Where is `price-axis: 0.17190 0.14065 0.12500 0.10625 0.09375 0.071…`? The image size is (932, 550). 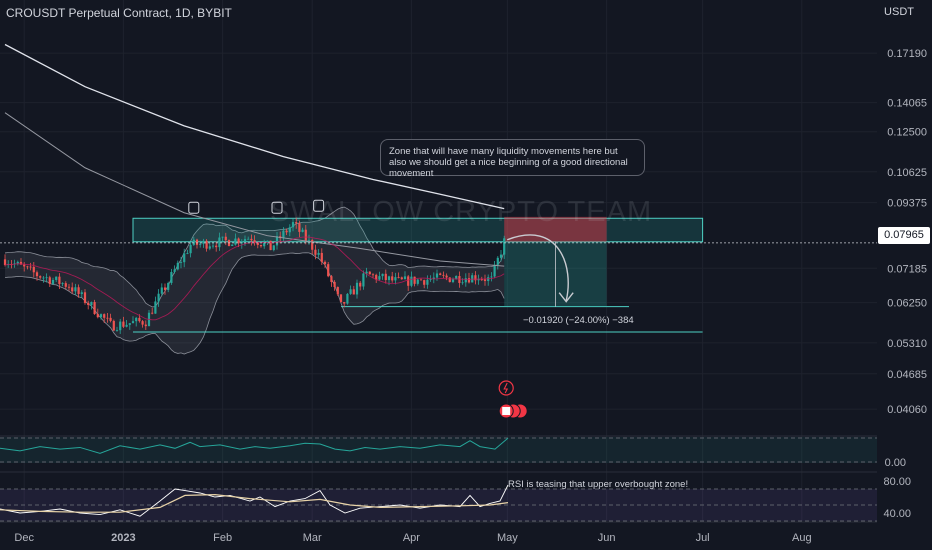
price-axis: 0.17190 0.14065 0.12500 0.10625 0.09375 0.071… is located at coordinates (904, 275).